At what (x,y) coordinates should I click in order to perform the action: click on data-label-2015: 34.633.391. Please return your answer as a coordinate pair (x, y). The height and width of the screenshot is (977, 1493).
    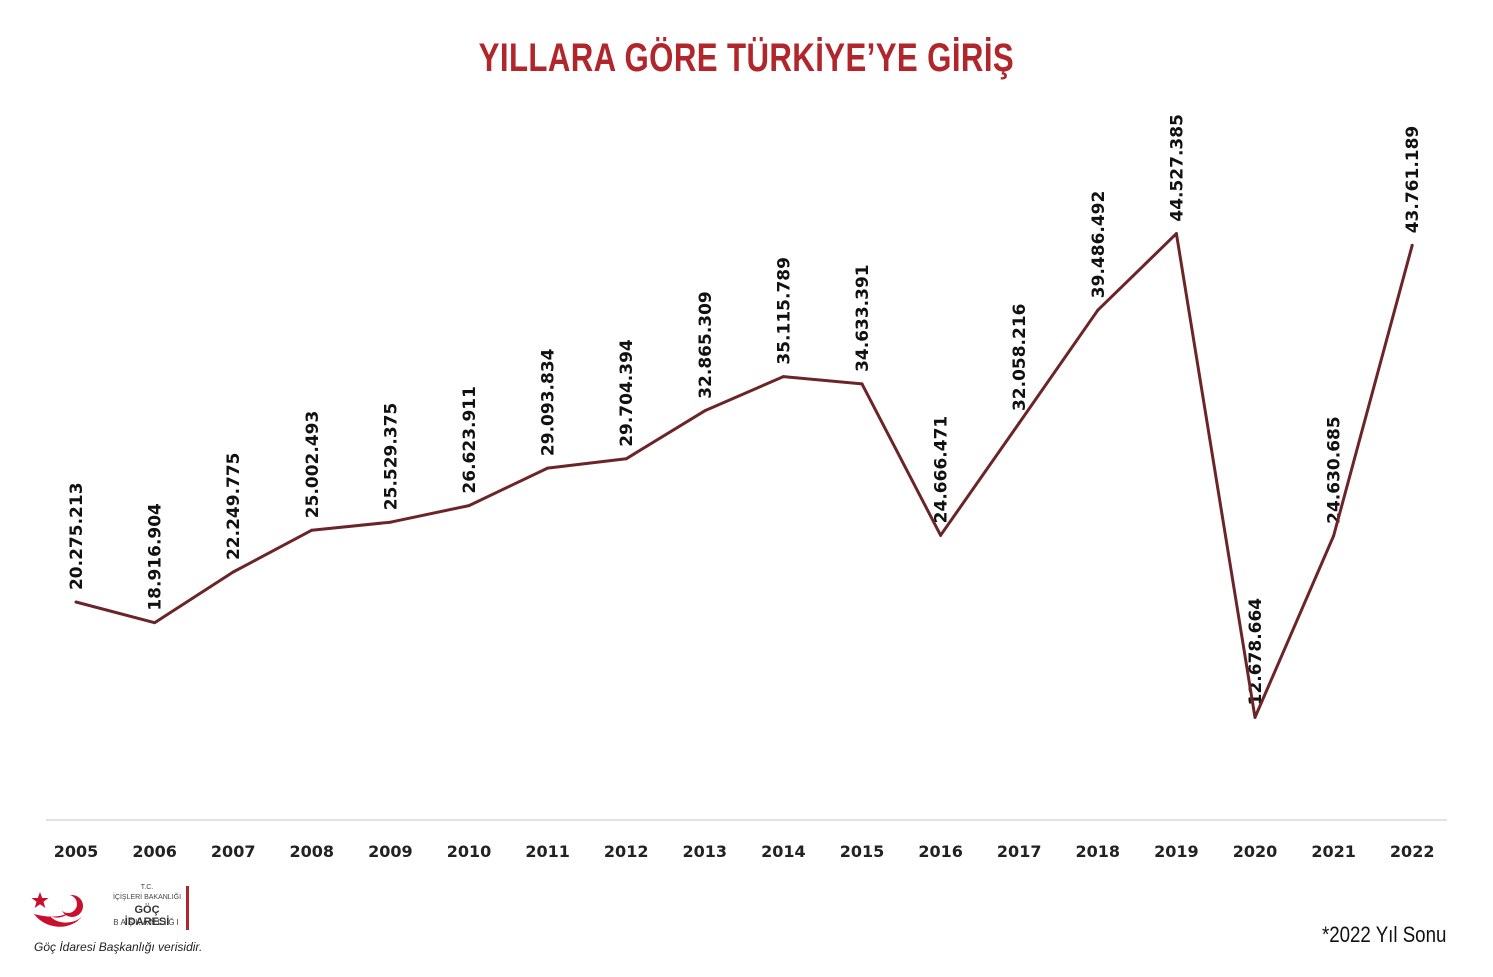
    Looking at the image, I should click on (863, 318).